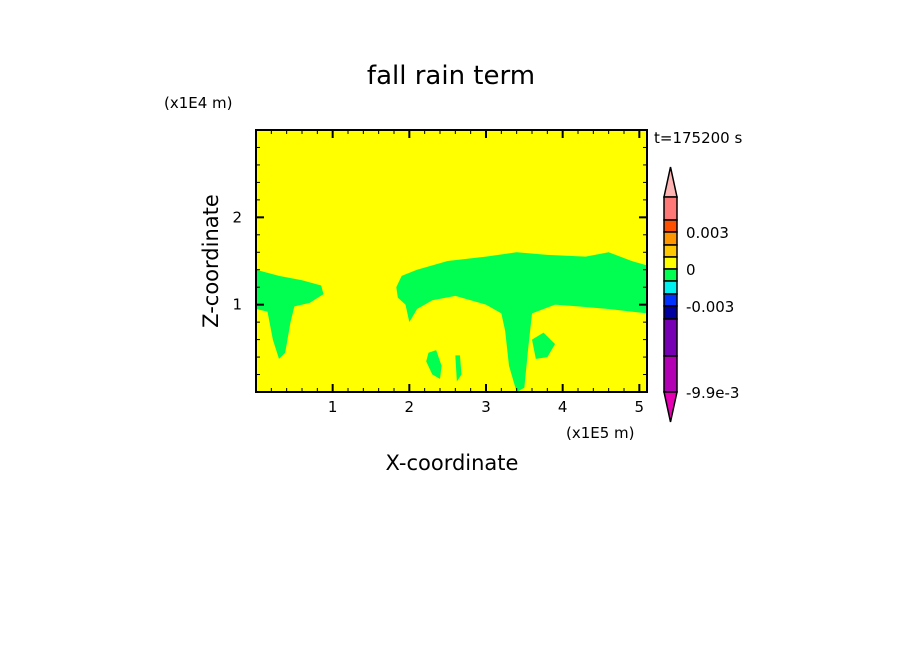 Image resolution: width=904 pixels, height=654 pixels. I want to click on colorbar-label-0: 0.003, so click(707, 233).